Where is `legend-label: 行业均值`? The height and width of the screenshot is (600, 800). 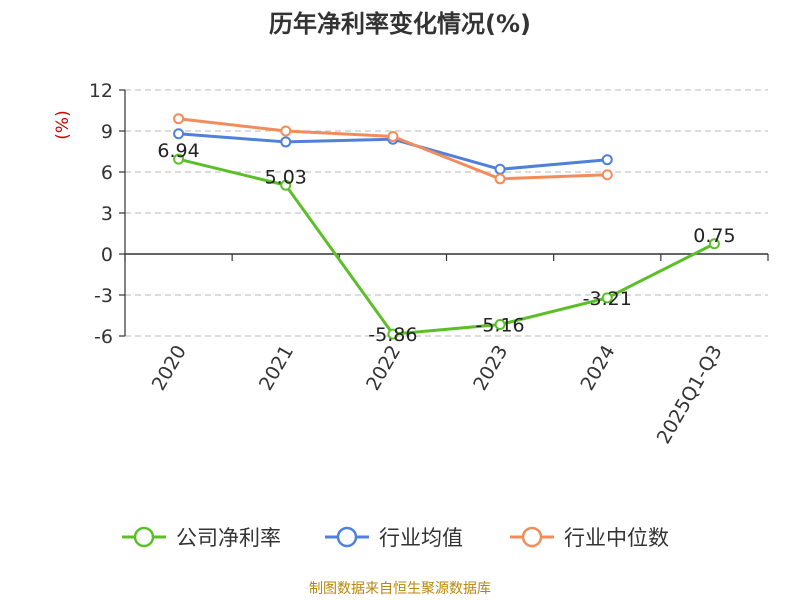
legend-label: 行业均值 is located at coordinates (421, 538).